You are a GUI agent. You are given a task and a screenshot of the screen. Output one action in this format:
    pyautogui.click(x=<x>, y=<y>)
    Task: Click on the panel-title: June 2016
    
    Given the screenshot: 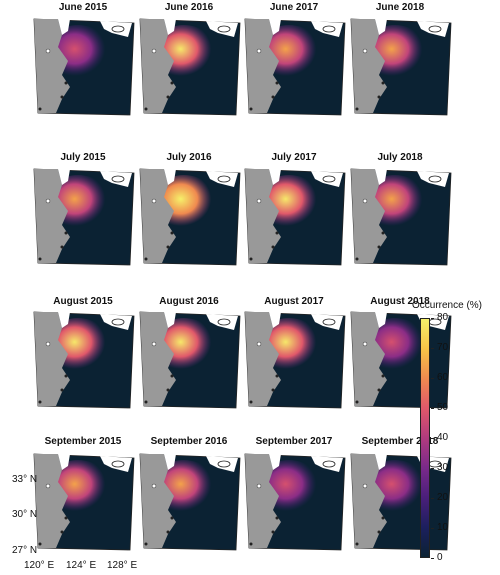 What is the action you would take?
    pyautogui.click(x=189, y=7)
    